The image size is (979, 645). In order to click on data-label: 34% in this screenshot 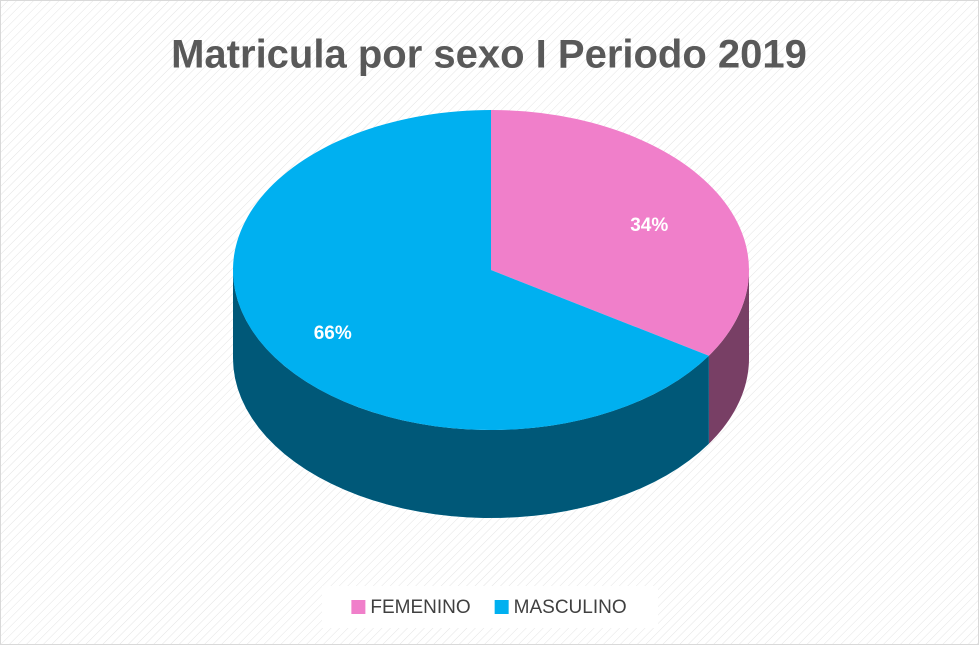, I will do `click(649, 225)`.